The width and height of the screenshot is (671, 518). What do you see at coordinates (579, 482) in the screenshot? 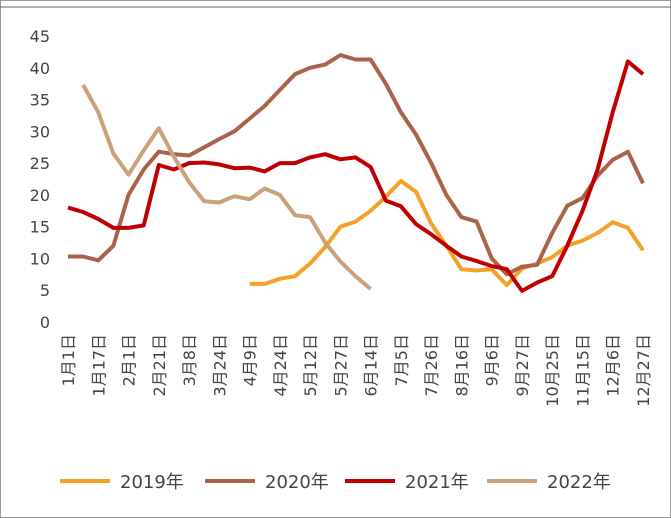
I see `legend-label: 2022年` at bounding box center [579, 482].